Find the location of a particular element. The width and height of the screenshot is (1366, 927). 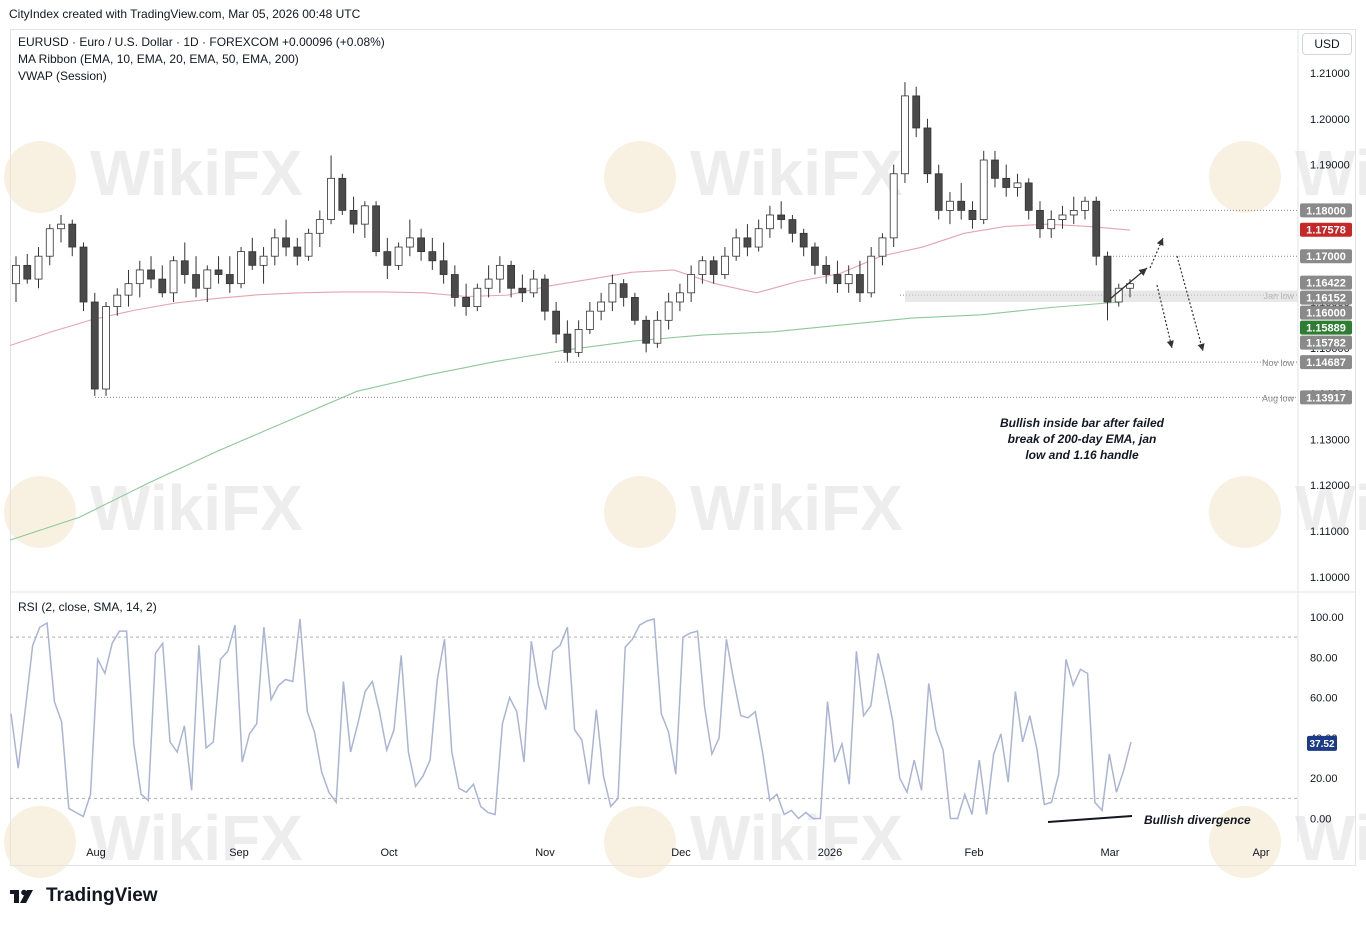

price-tick-label: 1.13000 is located at coordinates (1330, 440).